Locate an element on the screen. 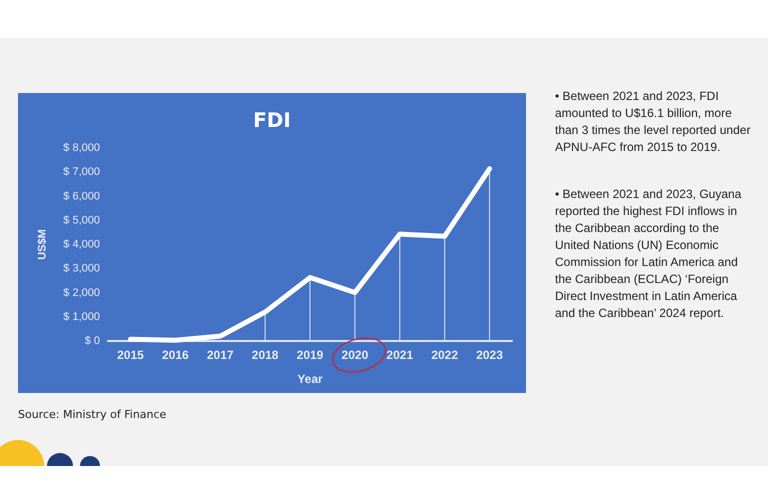 This screenshot has height=503, width=768. x-tick-label: 2019 is located at coordinates (310, 355).